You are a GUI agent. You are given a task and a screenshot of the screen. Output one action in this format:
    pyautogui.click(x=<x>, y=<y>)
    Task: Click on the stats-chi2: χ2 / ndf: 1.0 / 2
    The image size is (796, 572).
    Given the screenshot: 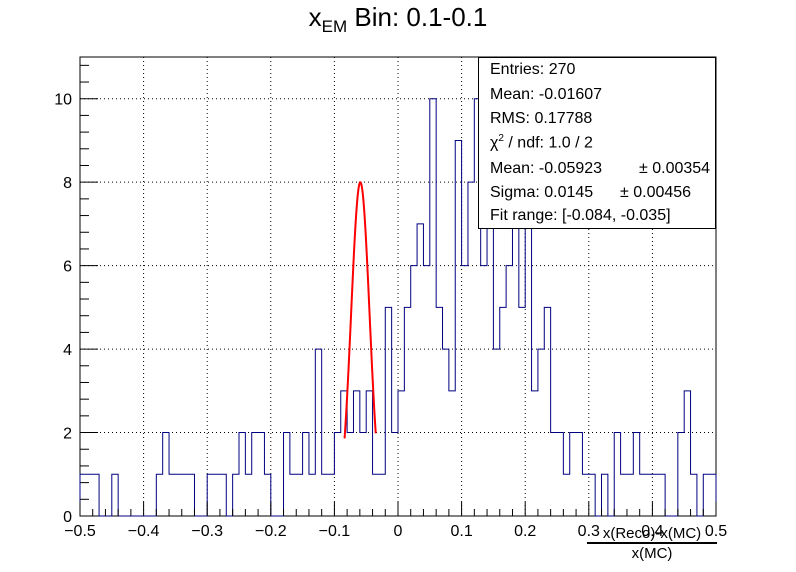 What is the action you would take?
    pyautogui.click(x=541, y=142)
    